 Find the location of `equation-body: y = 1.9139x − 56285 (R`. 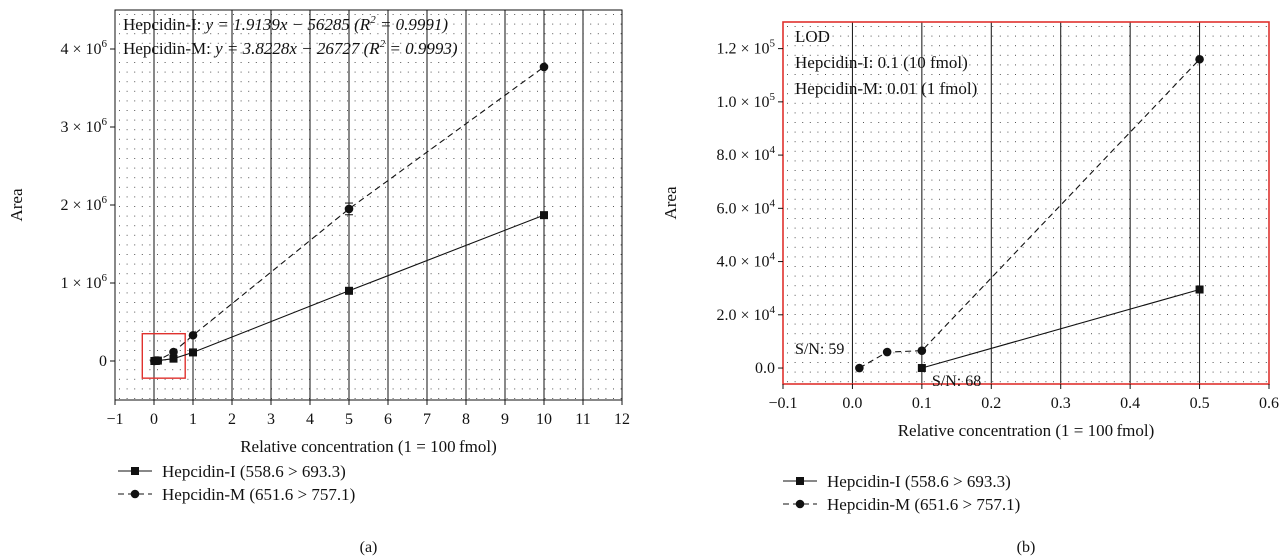

equation-body: y = 1.9139x − 56285 (R is located at coordinates (287, 24).